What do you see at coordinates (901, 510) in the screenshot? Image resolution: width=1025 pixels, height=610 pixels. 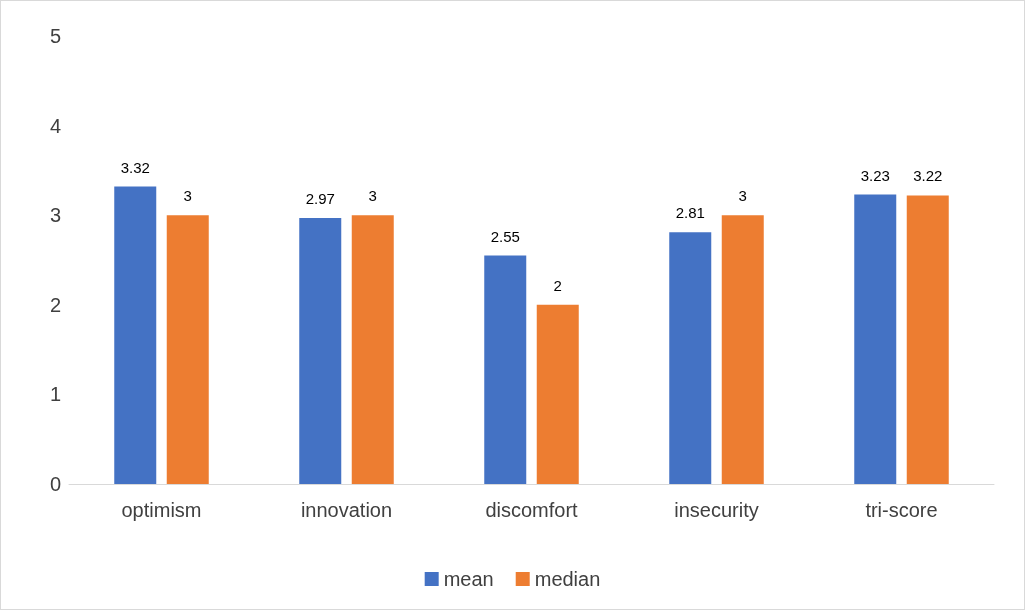 I see `x-tick-label: tri-score` at bounding box center [901, 510].